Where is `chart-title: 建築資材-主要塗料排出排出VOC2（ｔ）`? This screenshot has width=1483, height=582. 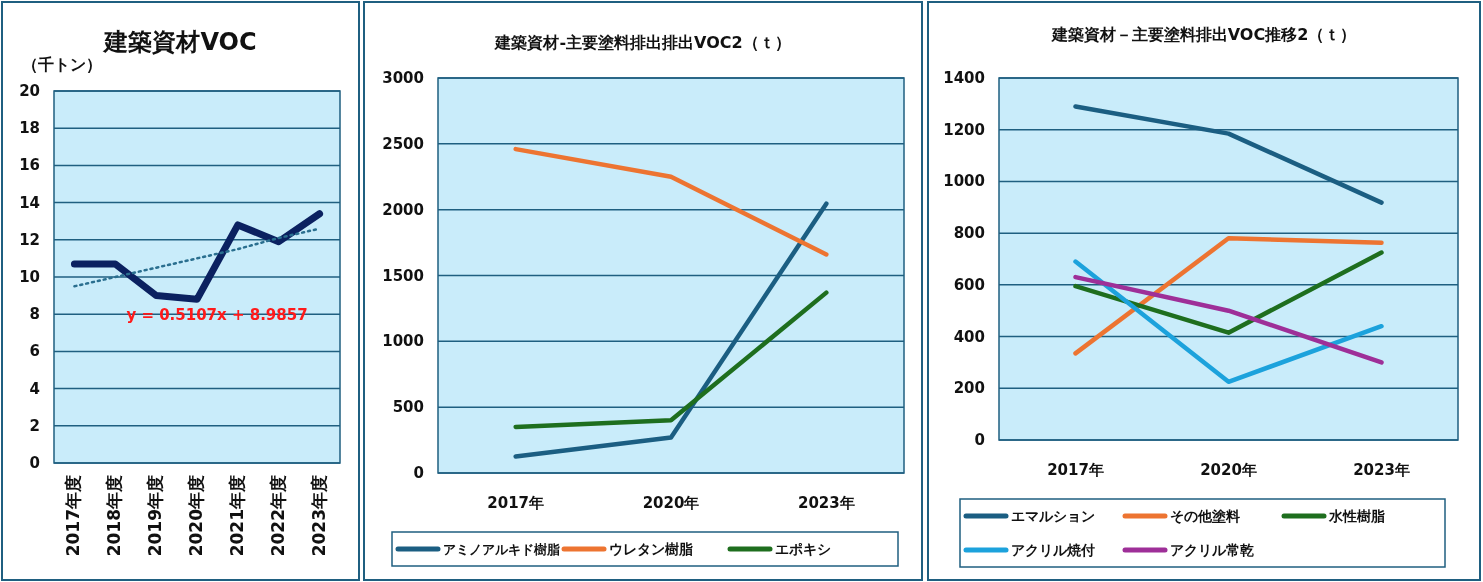 chart-title: 建築資材-主要塗料排出排出VOC2（ｔ） is located at coordinates (642, 42).